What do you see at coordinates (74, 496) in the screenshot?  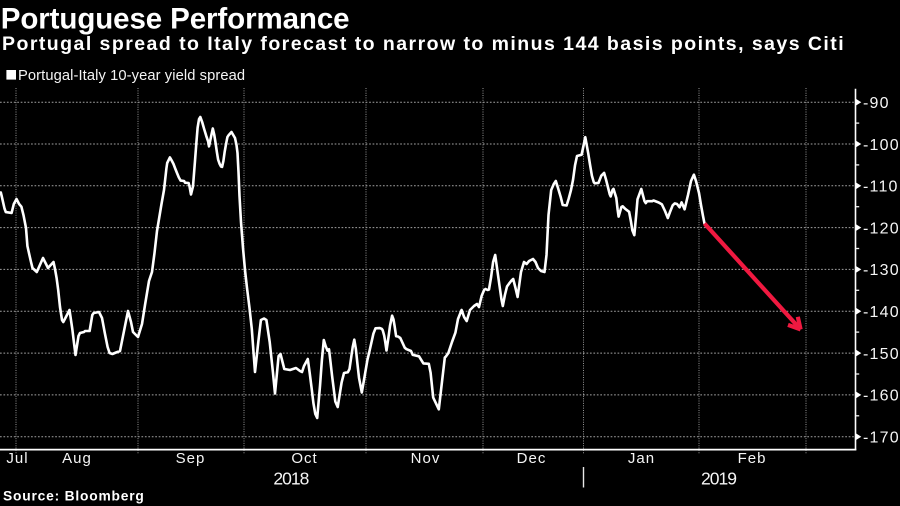 I see `svg-text: Source: Bloomberg` at bounding box center [74, 496].